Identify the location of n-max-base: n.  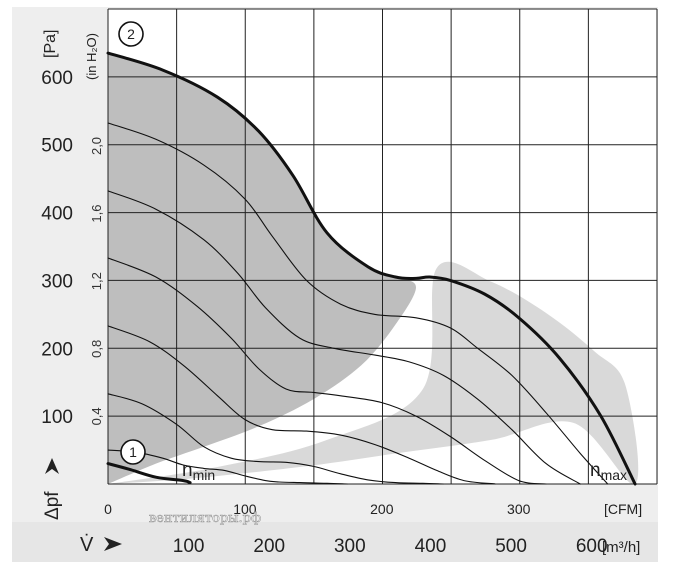
(595, 470).